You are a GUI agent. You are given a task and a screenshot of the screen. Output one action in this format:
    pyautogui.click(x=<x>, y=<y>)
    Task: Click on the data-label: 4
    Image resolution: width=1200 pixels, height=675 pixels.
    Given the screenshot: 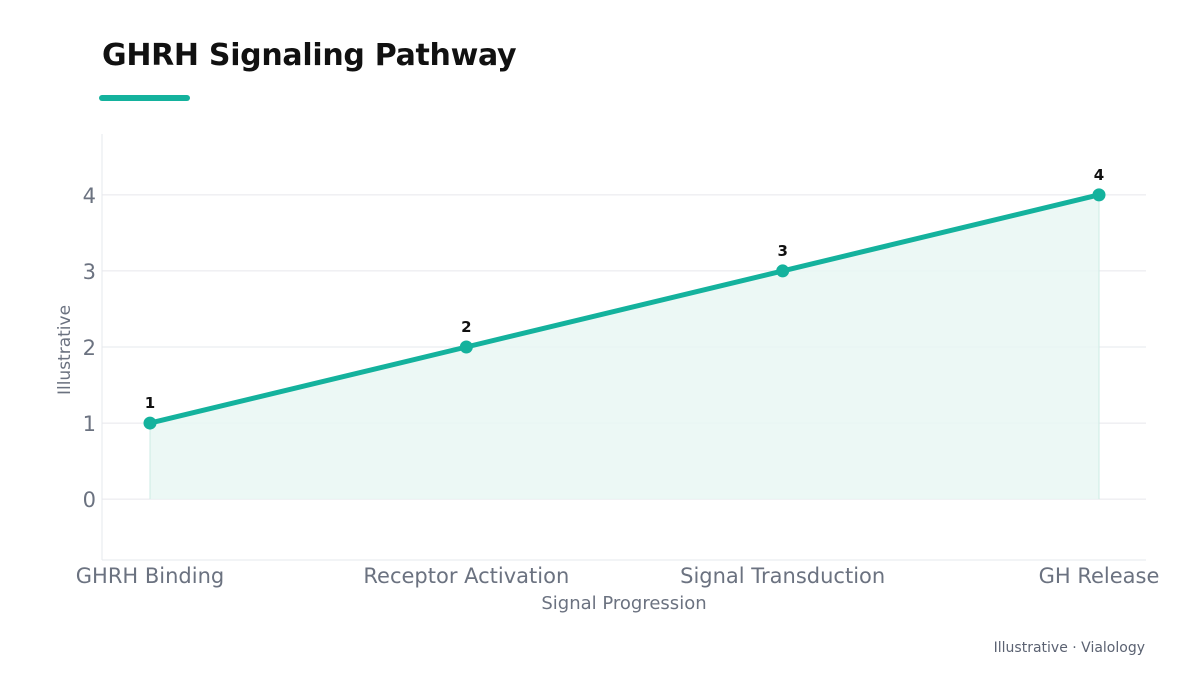 What is the action you would take?
    pyautogui.click(x=1099, y=175)
    